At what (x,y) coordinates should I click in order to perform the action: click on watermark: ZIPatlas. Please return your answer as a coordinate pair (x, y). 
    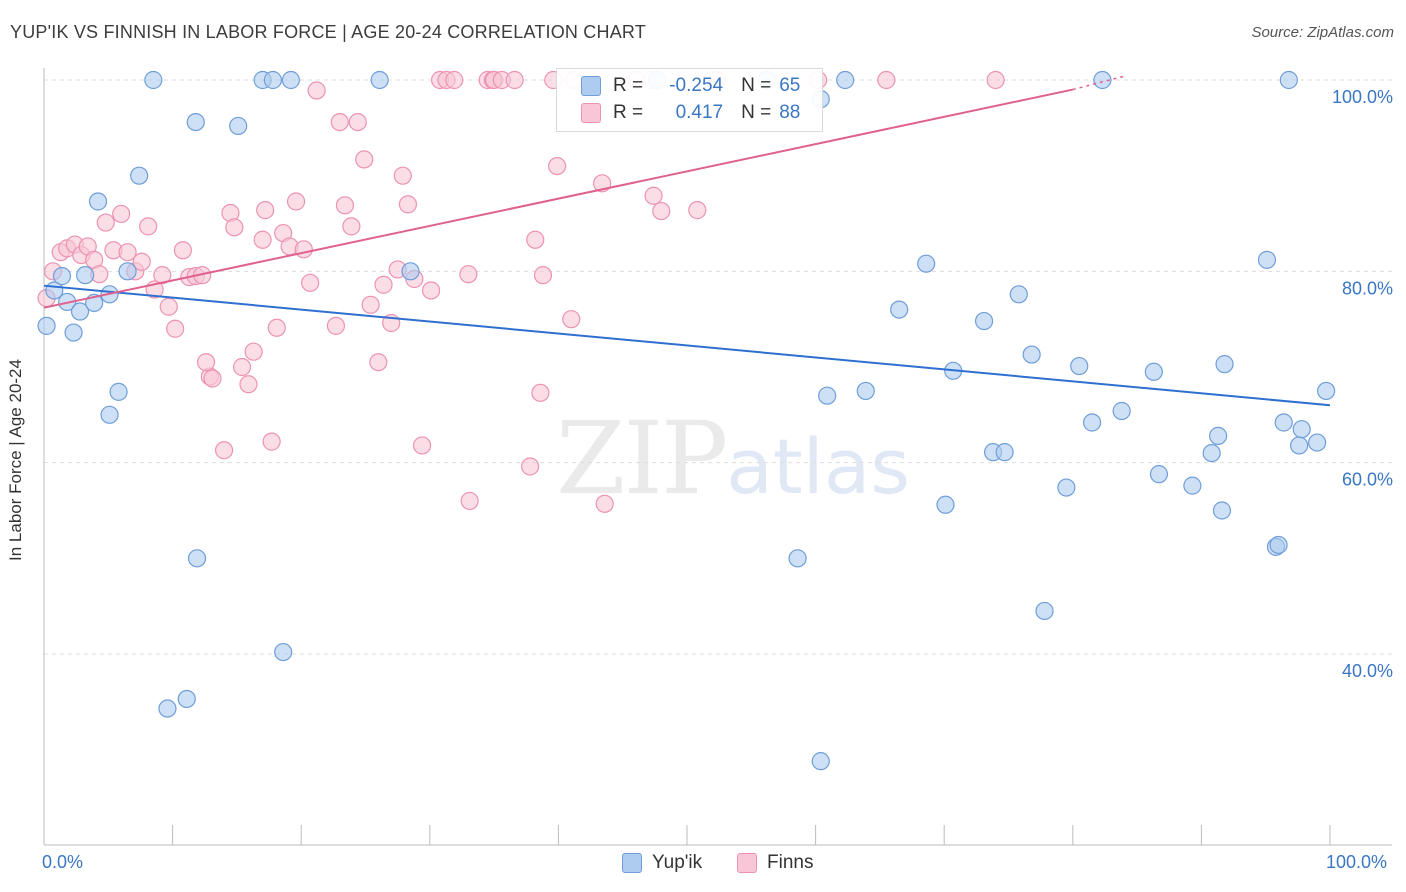
    Looking at the image, I should click on (733, 458).